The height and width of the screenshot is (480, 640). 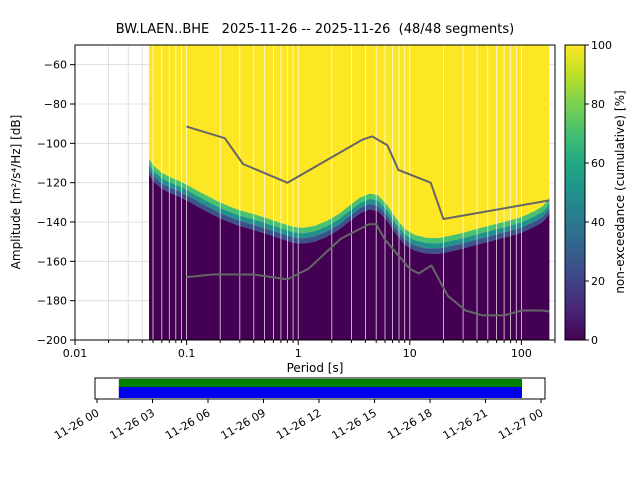 What do you see at coordinates (601, 45) in the screenshot?
I see `colorbar-tick-label: 100` at bounding box center [601, 45].